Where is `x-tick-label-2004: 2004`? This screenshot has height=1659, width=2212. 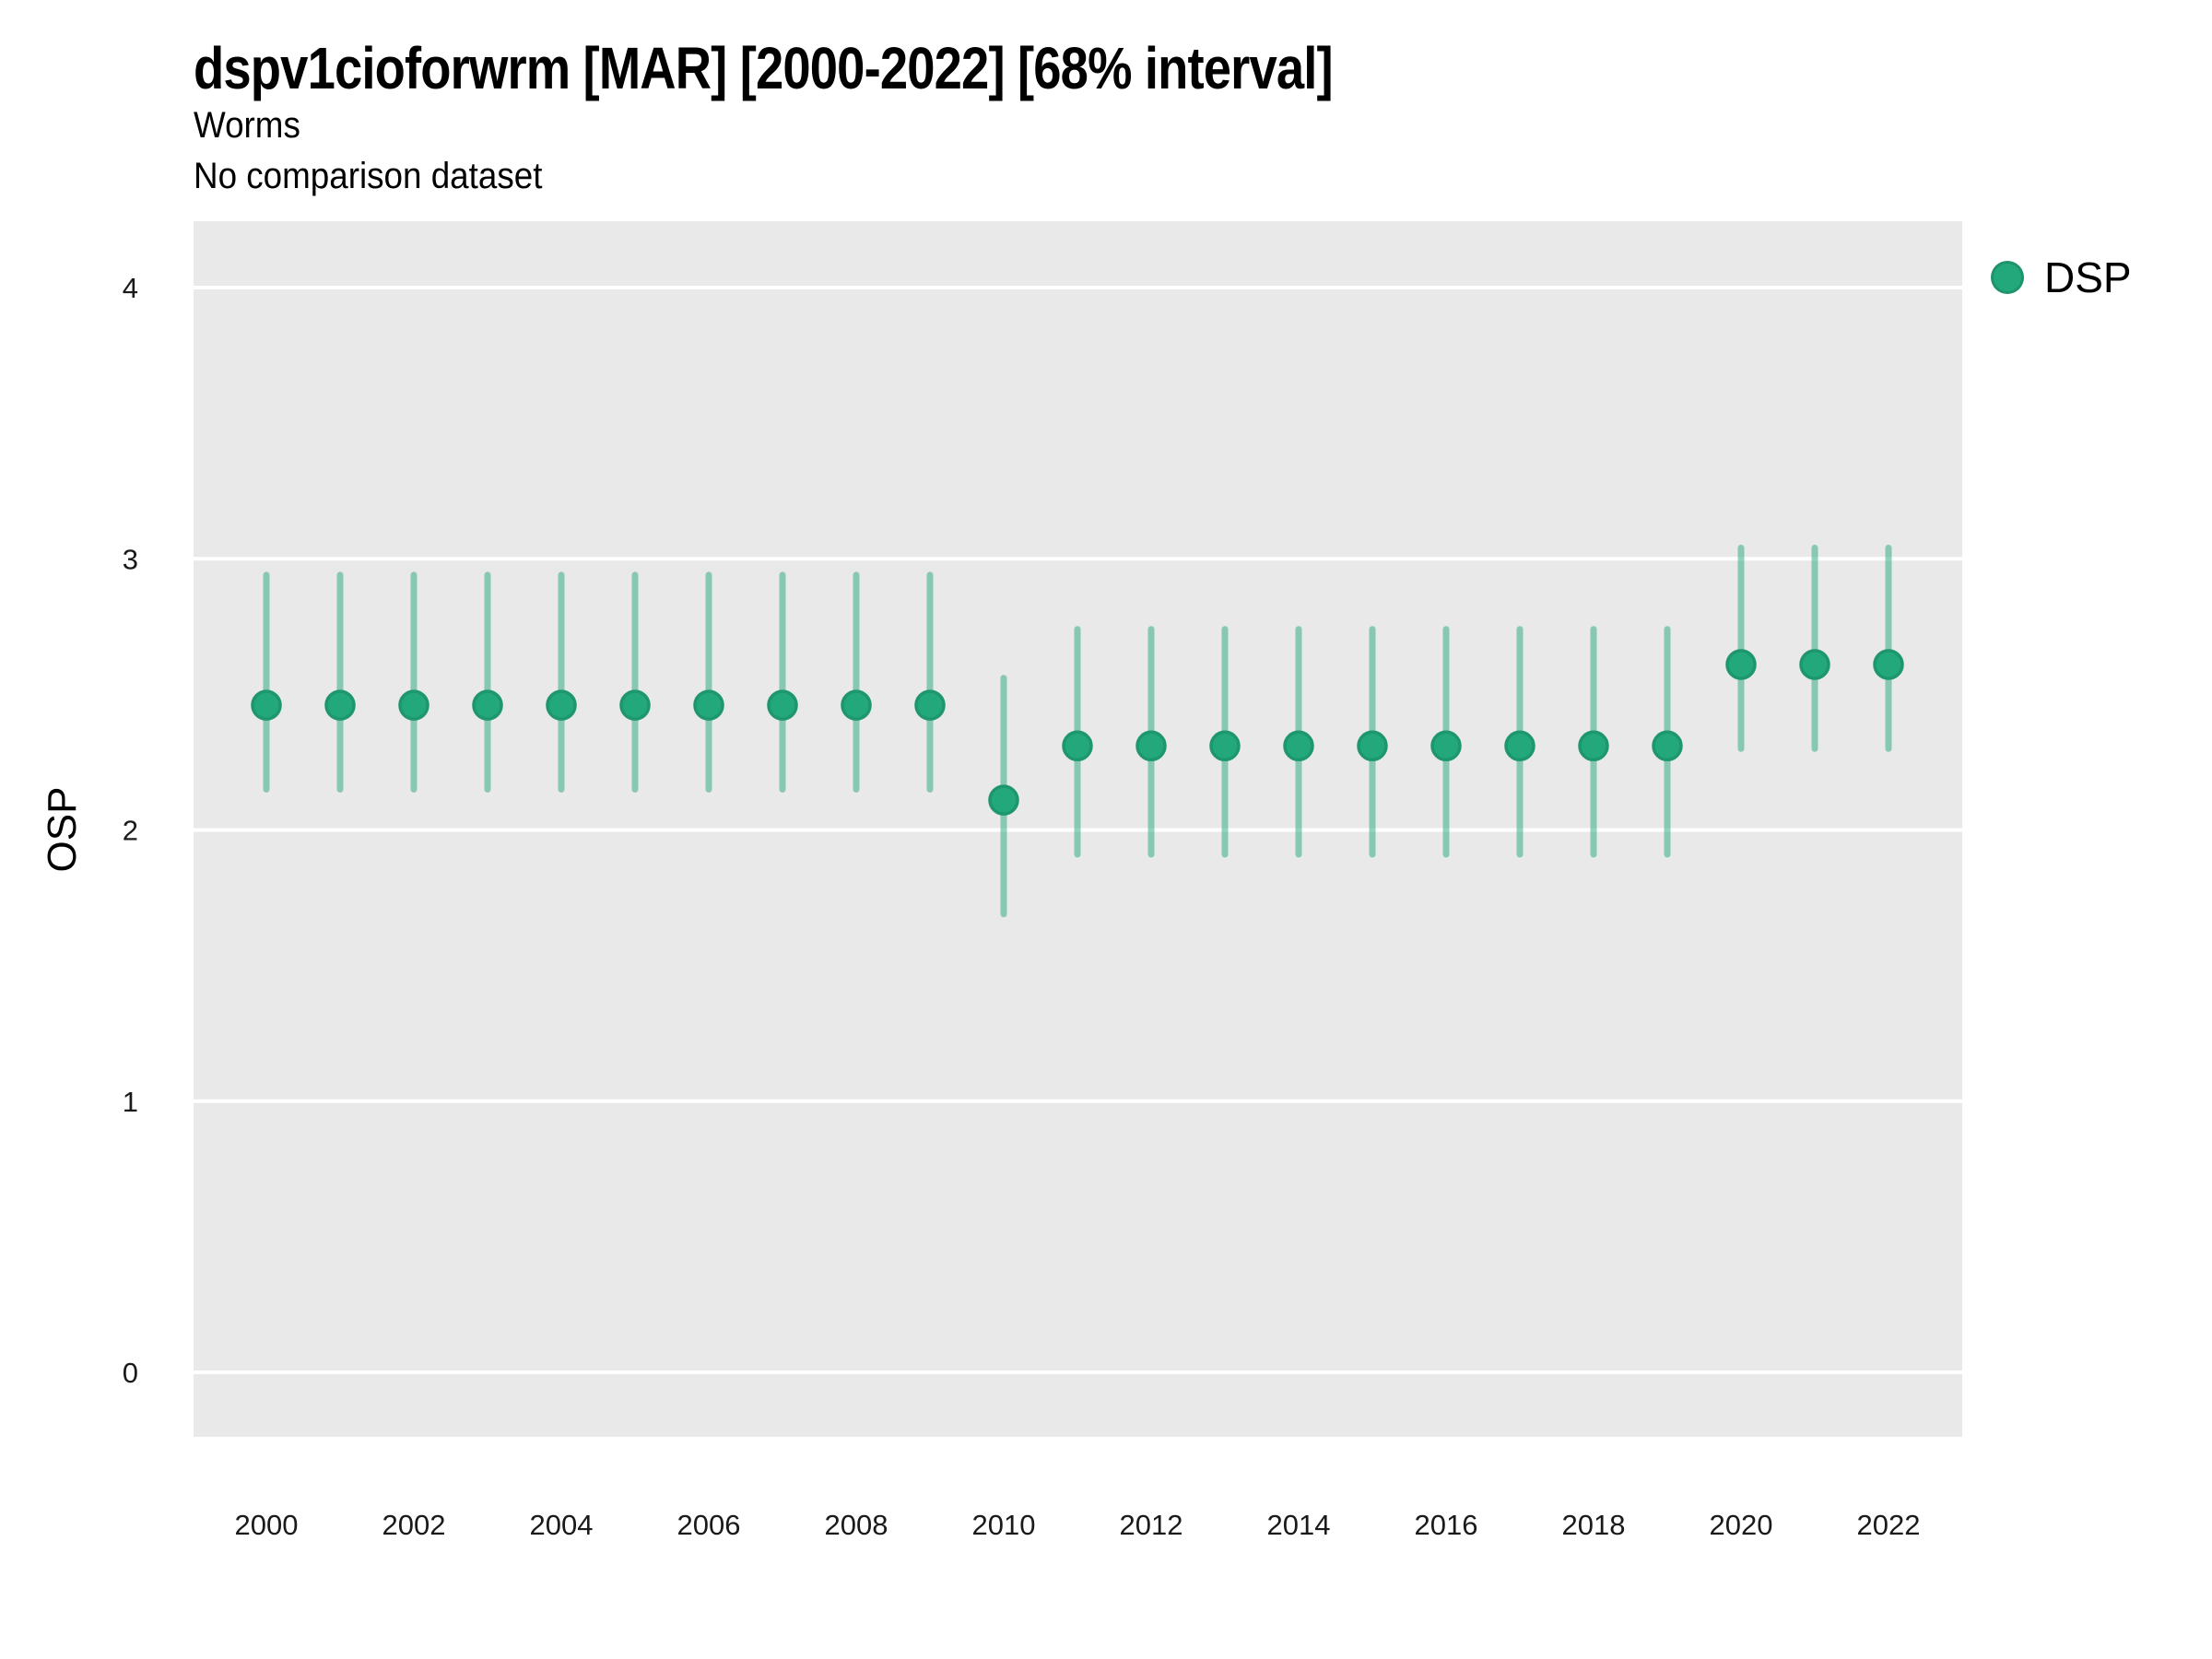
x-tick-label-2004: 2004 is located at coordinates (562, 1525).